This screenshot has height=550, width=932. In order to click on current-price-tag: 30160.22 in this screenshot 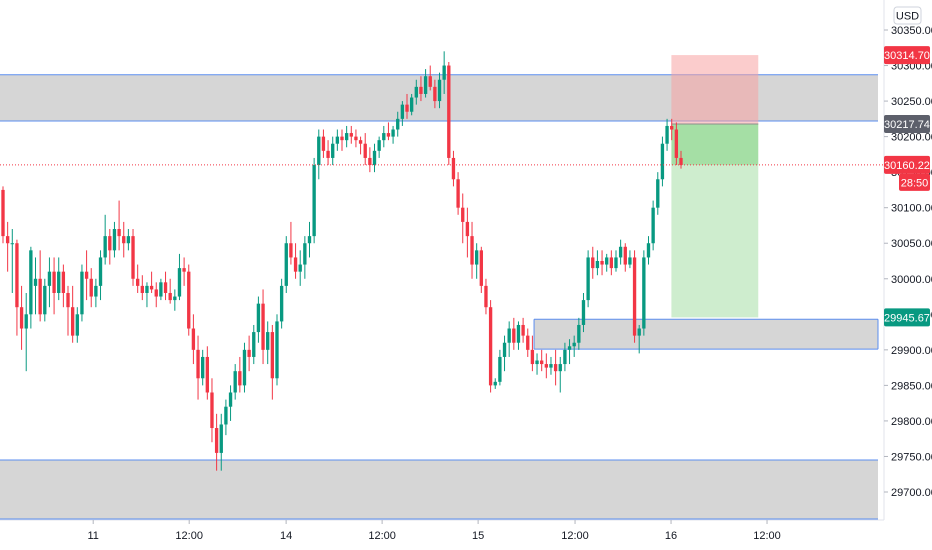, I will do `click(907, 164)`.